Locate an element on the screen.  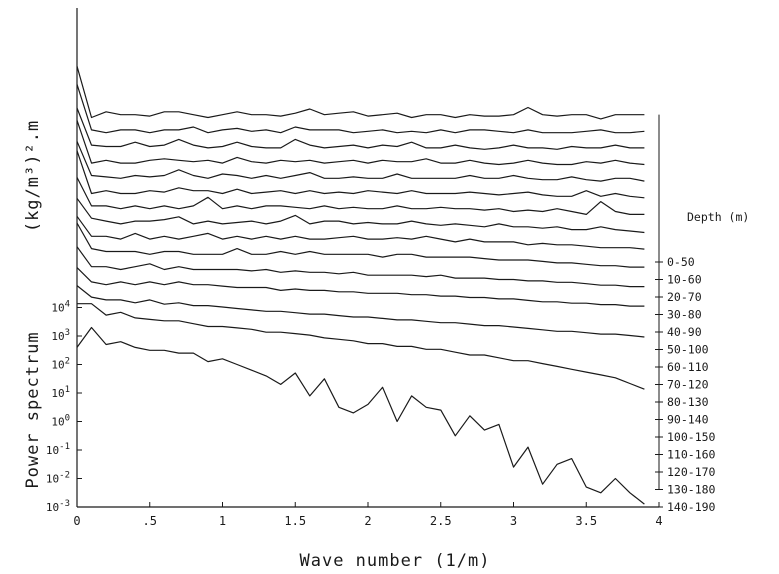
legend-label: 80-130 is located at coordinates (688, 402).